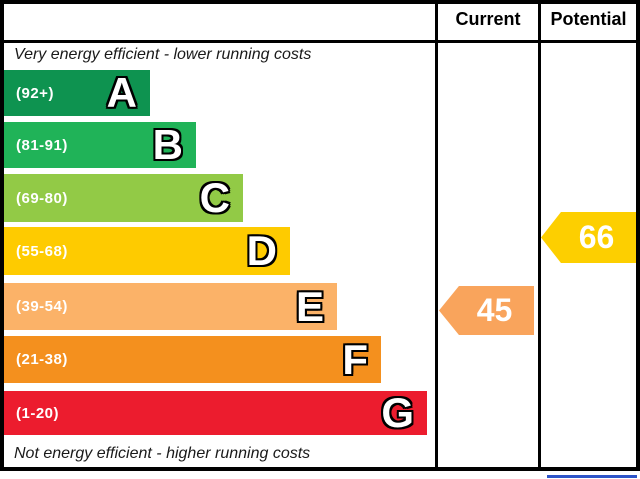  I want to click on band-f-range-label: (21-38), so click(42, 359).